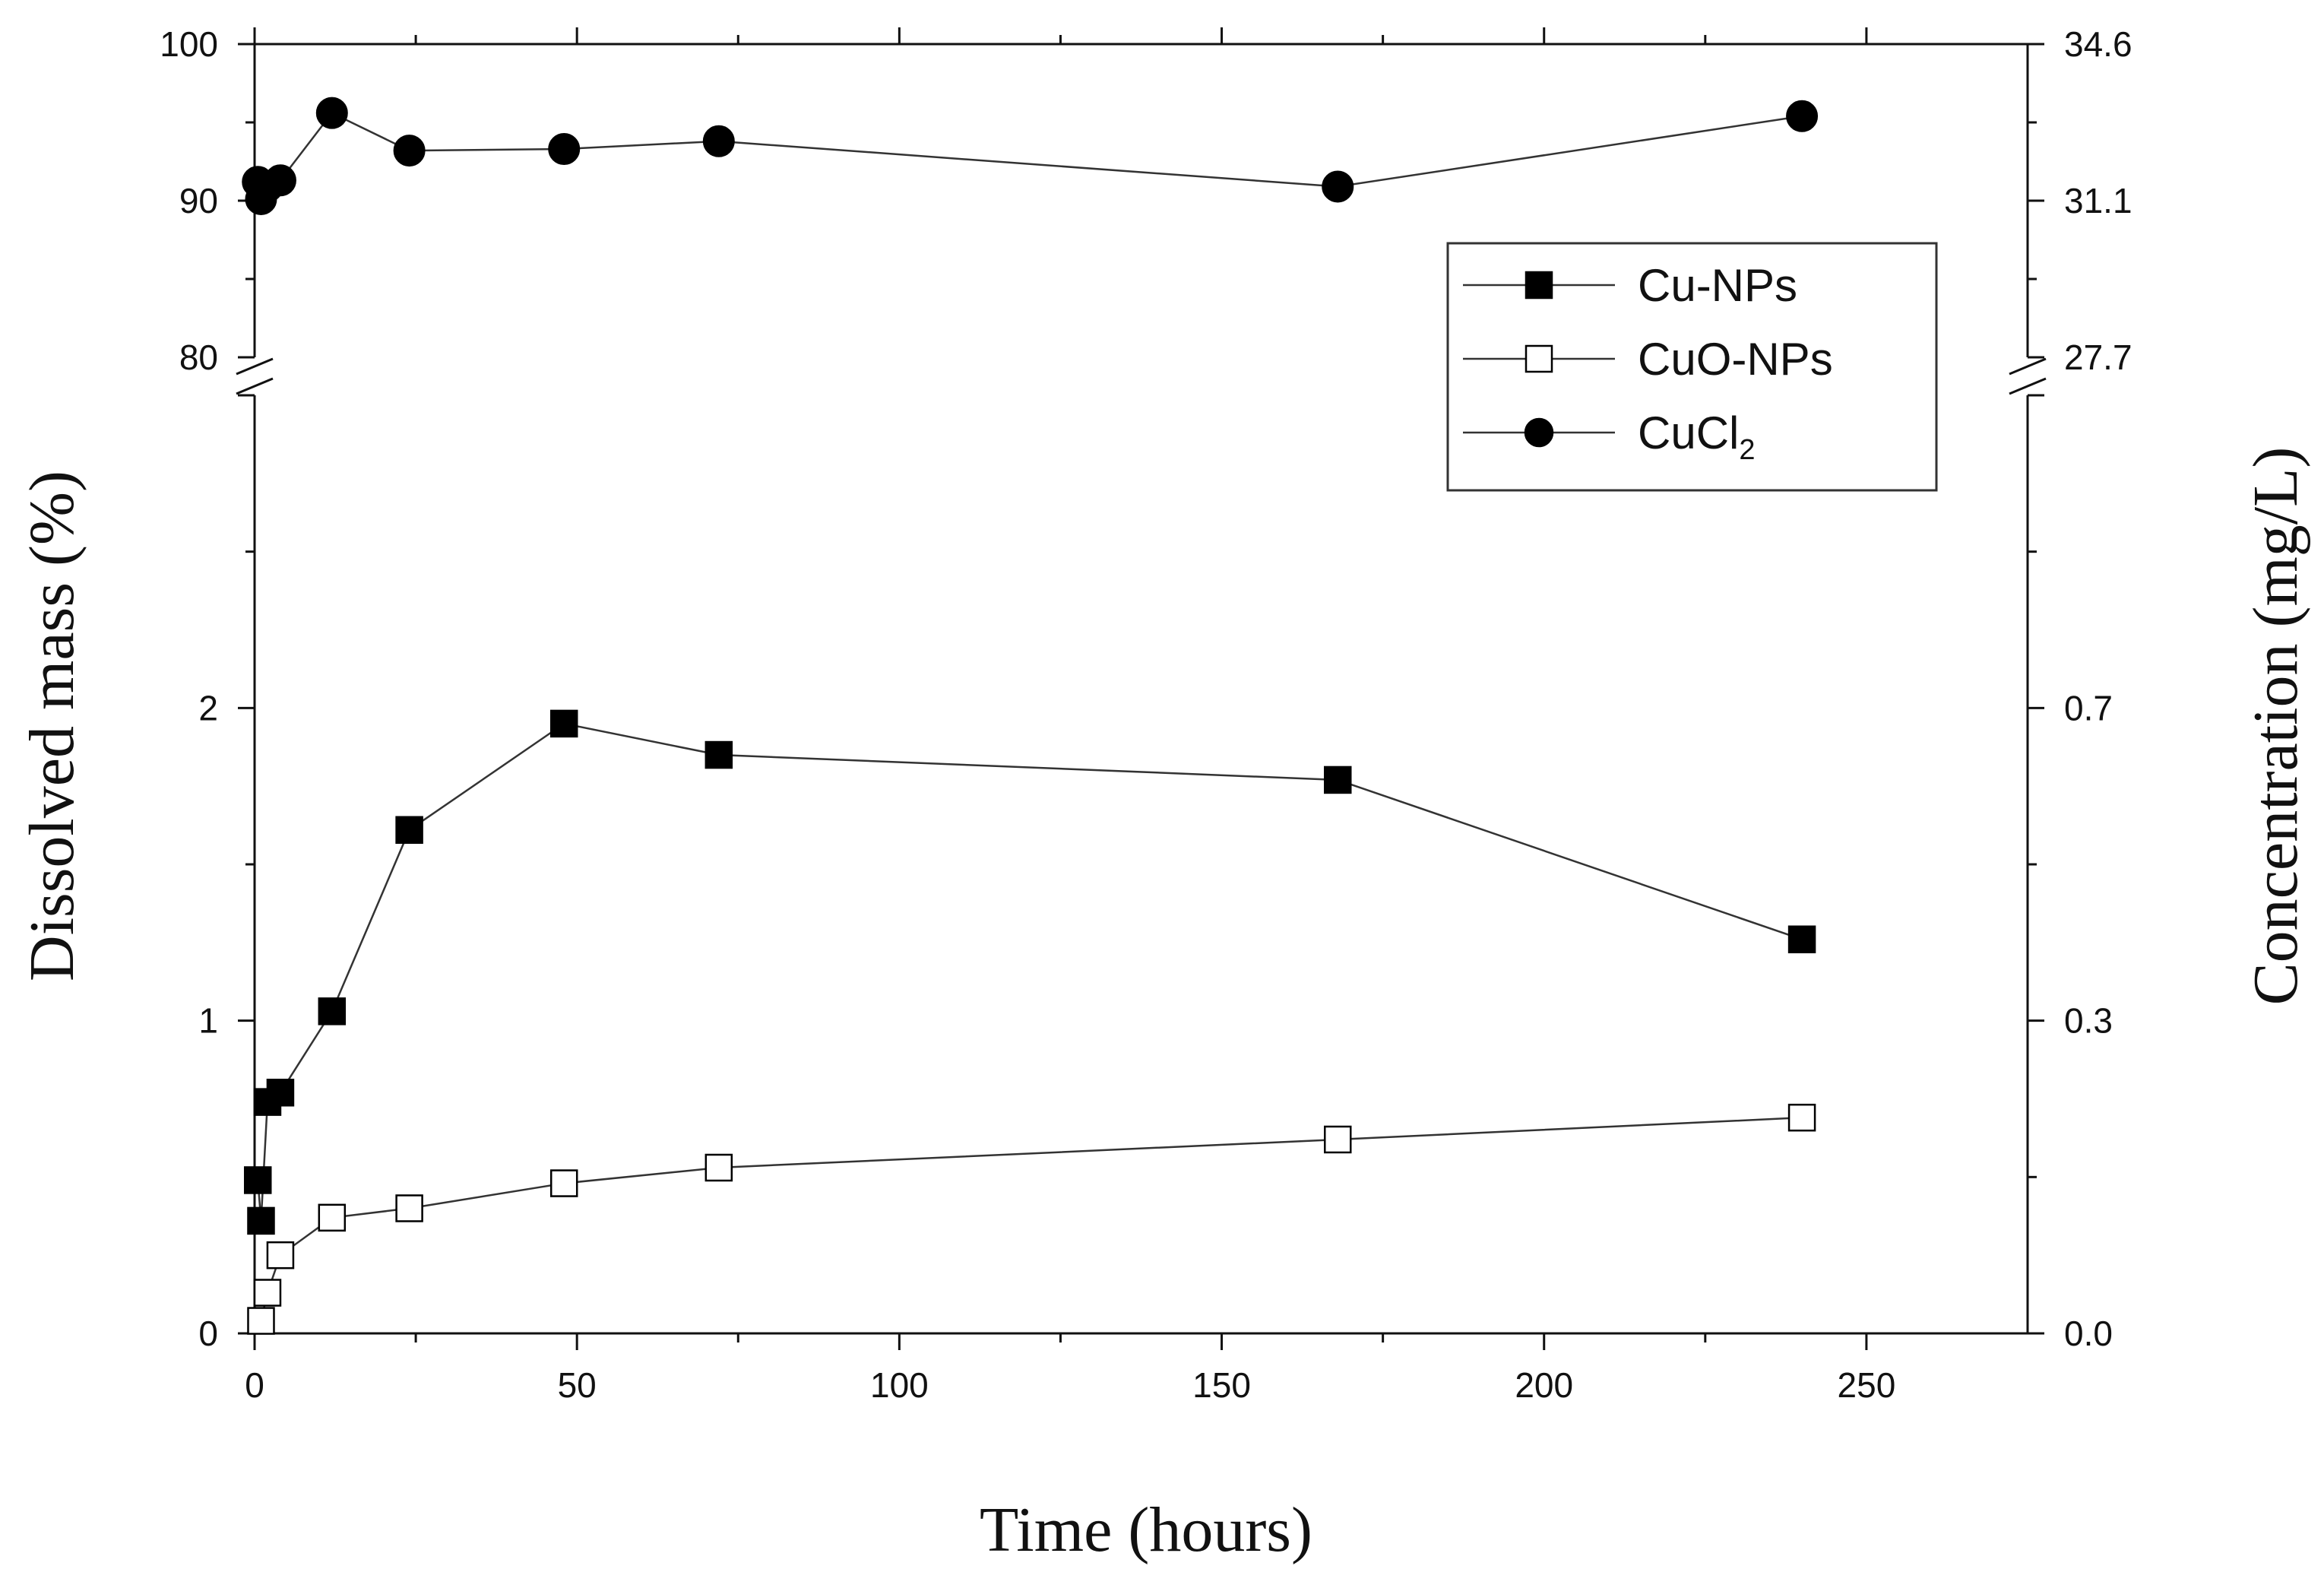  Describe the element at coordinates (189, 44) in the screenshot. I see `y-tick-label: 100` at that location.